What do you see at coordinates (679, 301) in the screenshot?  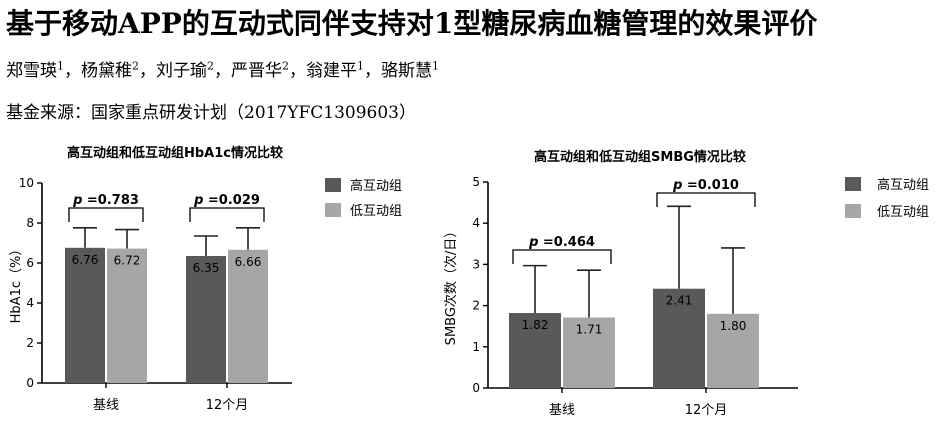 I see `data-label: 2.41` at bounding box center [679, 301].